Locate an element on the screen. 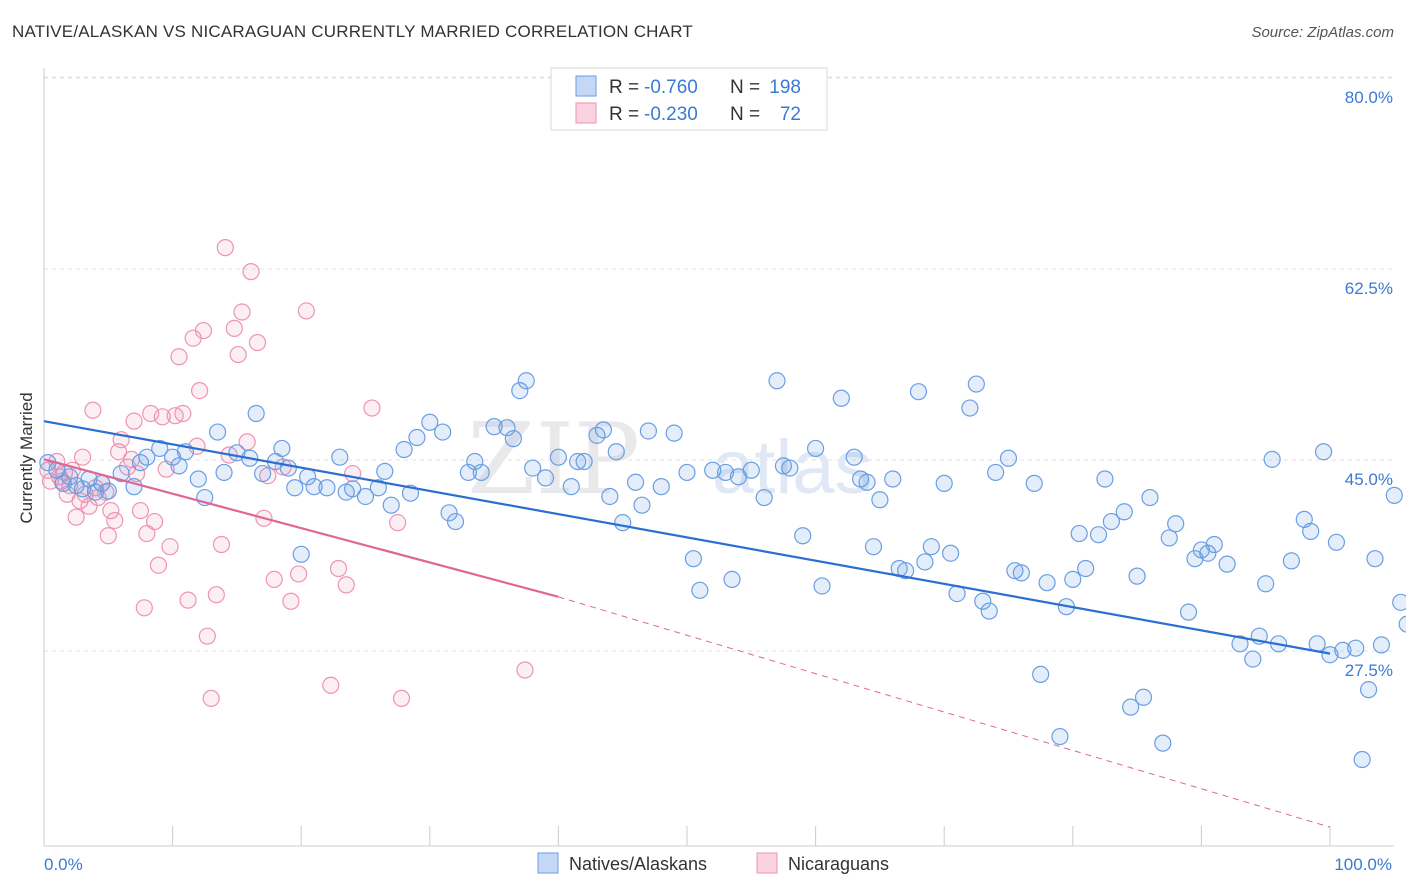 The height and width of the screenshot is (892, 1406). legend-n-label-nicaraguans: N = is located at coordinates (745, 114).